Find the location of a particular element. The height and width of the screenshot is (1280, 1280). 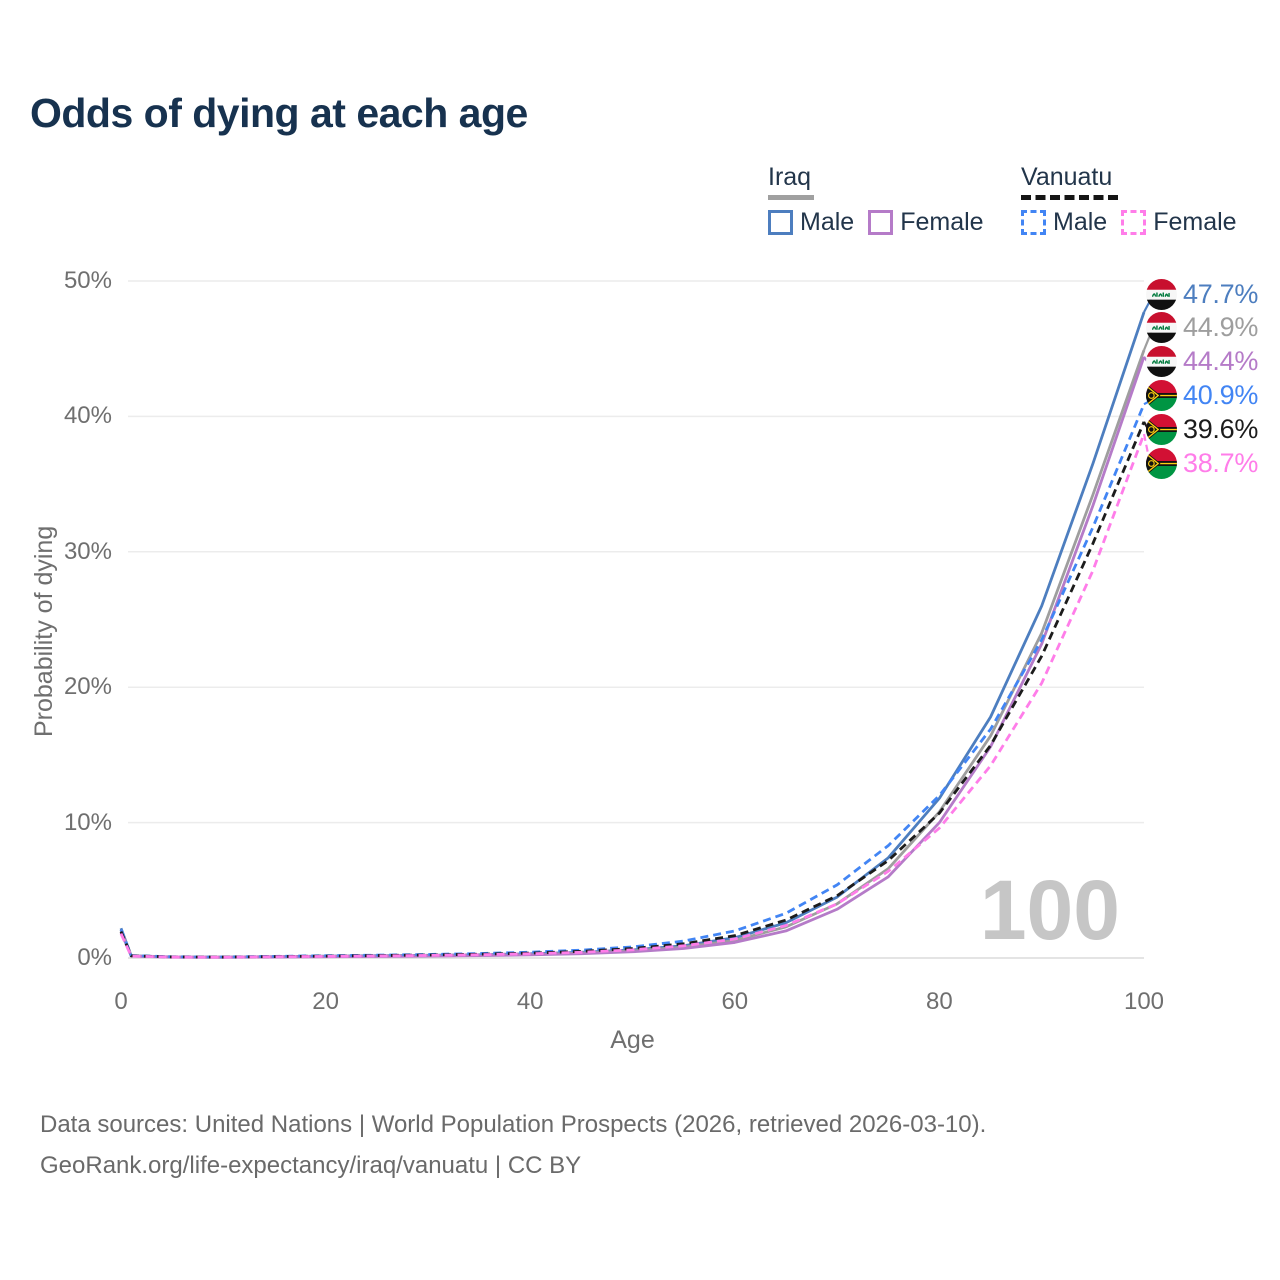

legend-country-vanuatu: Vanuatu is located at coordinates (1067, 177).